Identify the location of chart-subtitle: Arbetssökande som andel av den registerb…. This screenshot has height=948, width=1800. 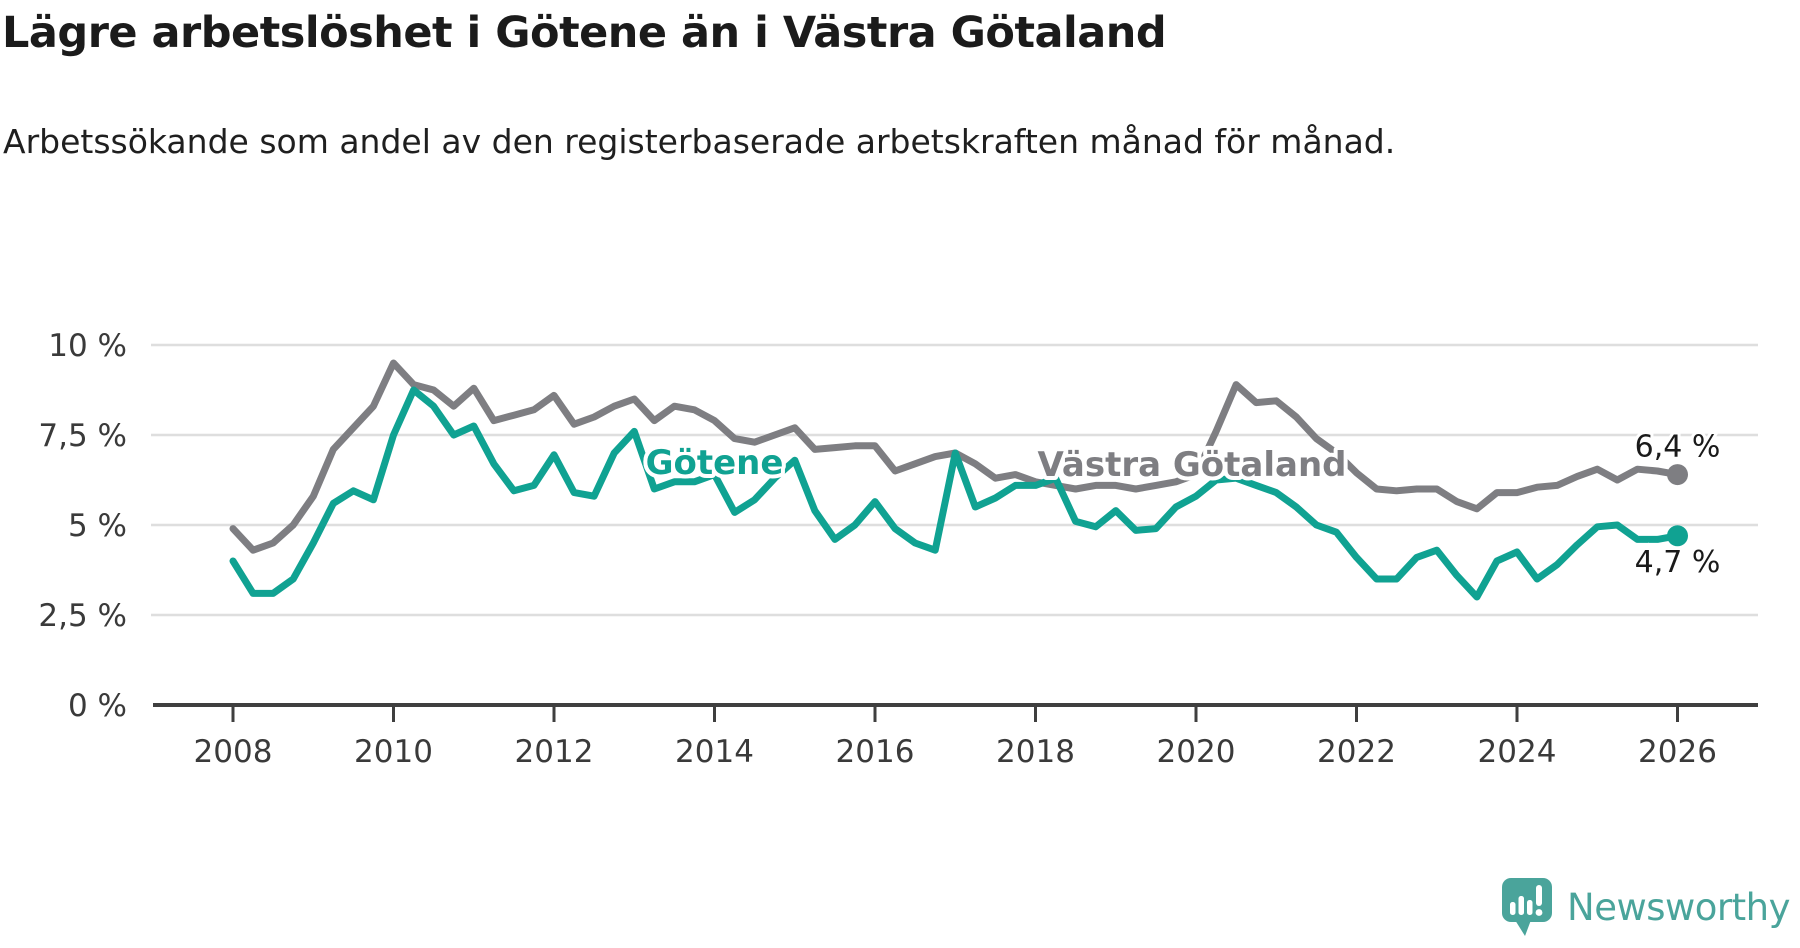
(699, 141).